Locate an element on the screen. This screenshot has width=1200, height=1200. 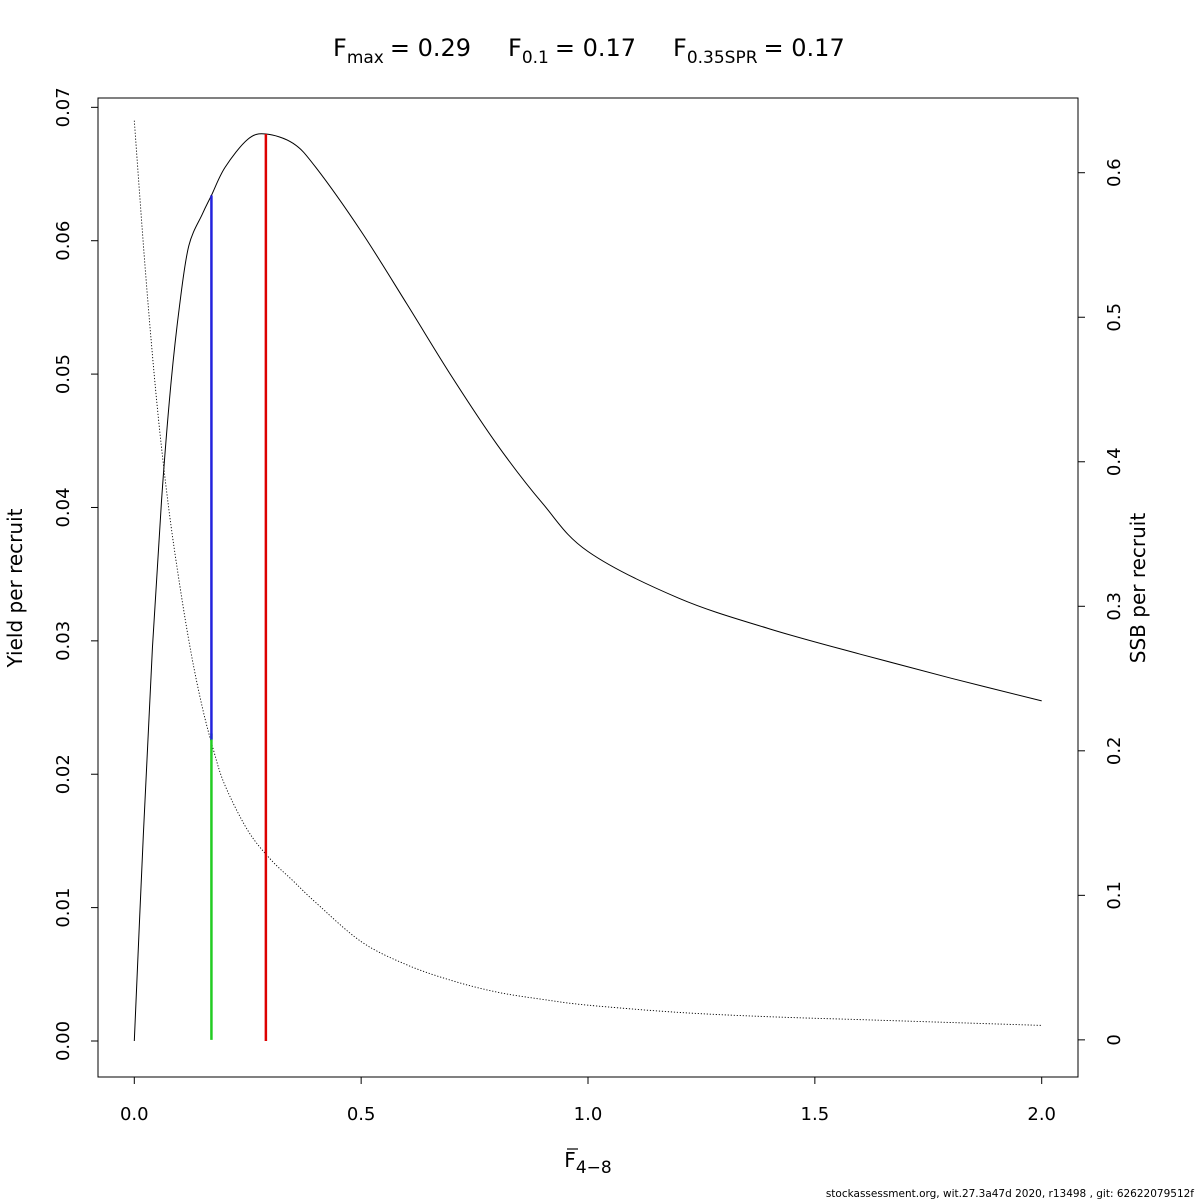
x-tick-label: 0.0 is located at coordinates (134, 1114).